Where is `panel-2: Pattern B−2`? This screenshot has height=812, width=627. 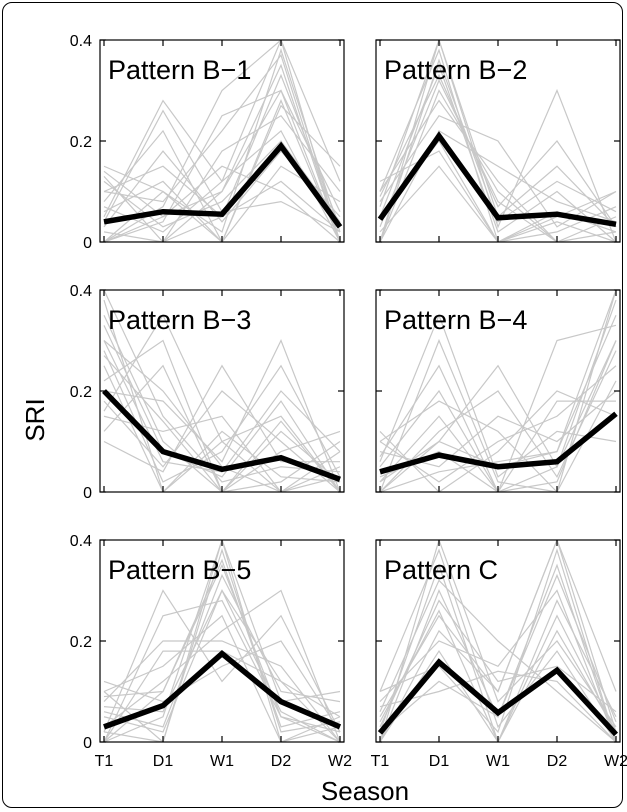 panel-2: Pattern B−2 is located at coordinates (498, 141).